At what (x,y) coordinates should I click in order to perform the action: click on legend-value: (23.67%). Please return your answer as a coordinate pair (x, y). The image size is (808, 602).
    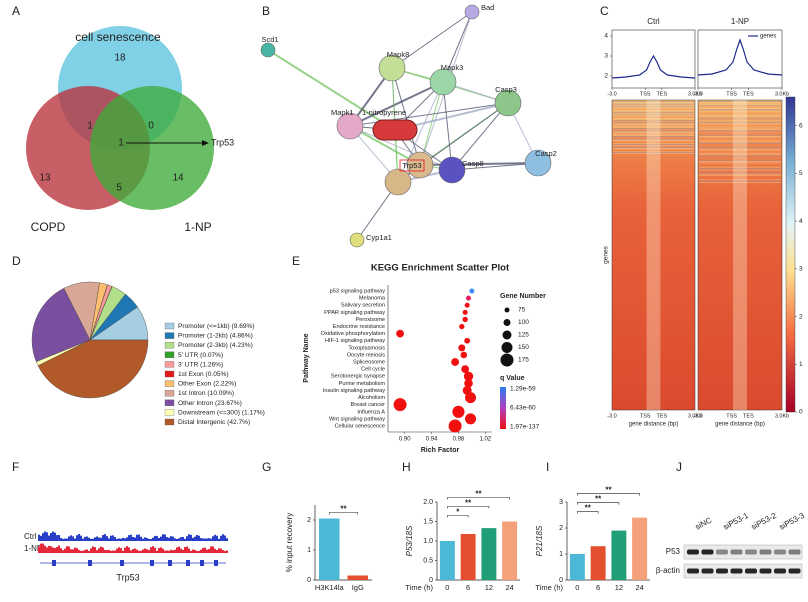
    Looking at the image, I should click on (228, 403).